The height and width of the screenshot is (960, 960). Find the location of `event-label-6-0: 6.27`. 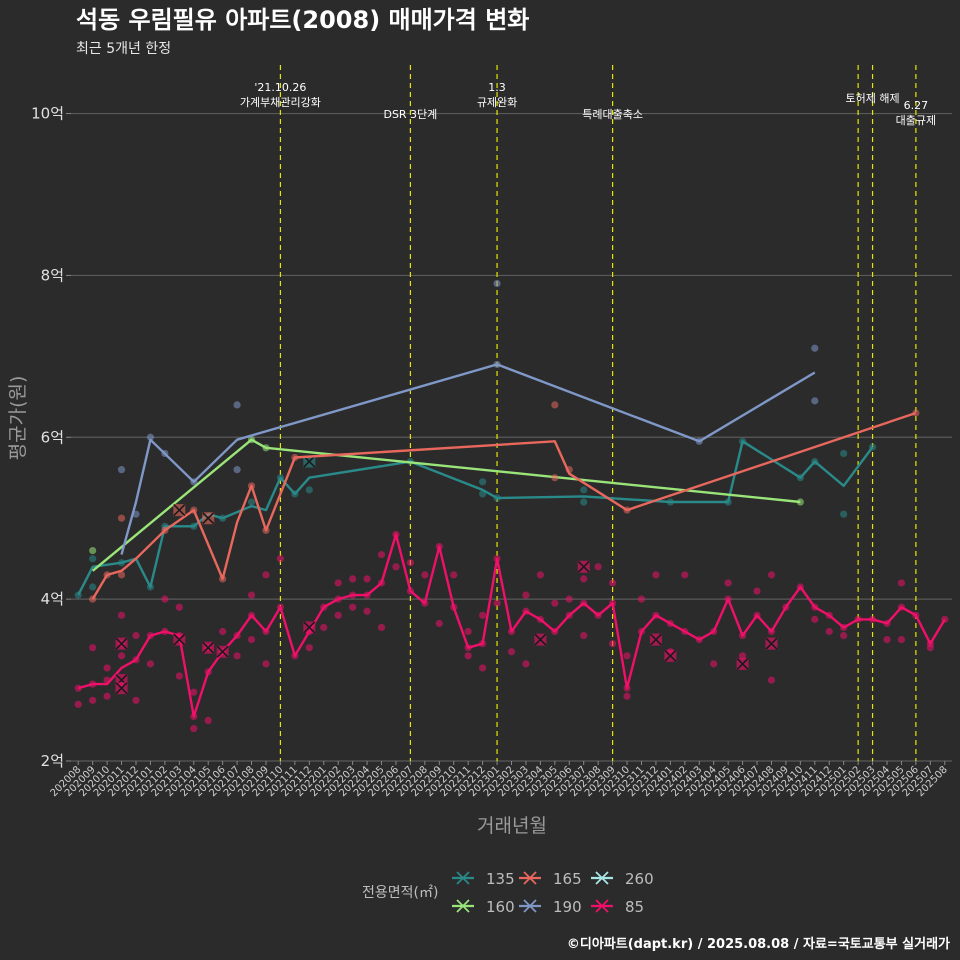

event-label-6-0: 6.27 is located at coordinates (916, 105).